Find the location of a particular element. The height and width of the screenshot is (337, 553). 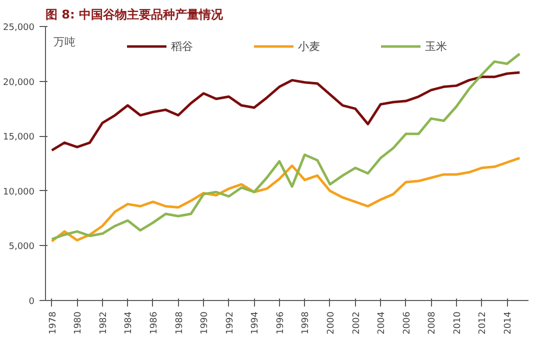

y-tick-label: 15,000 is located at coordinates (19, 137).